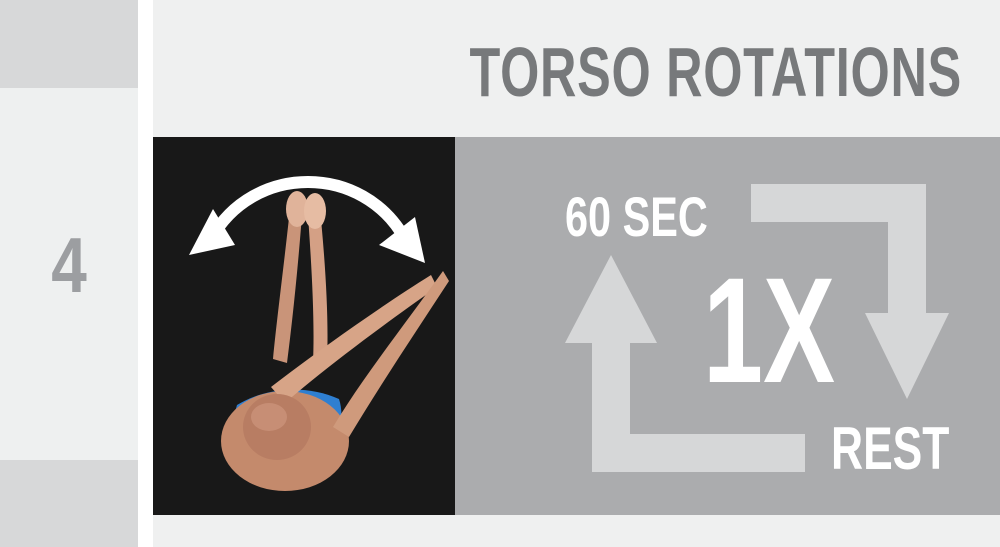 This screenshot has height=547, width=1000. I want to click on duration-label: 60 SEC, so click(636, 216).